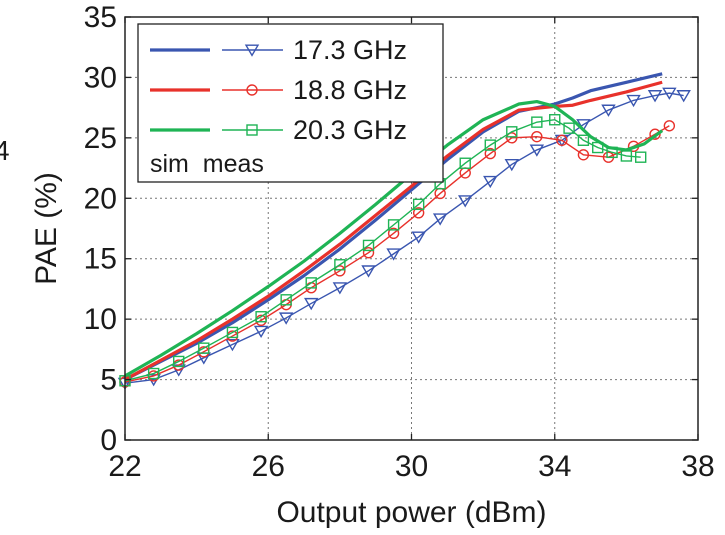 The image size is (725, 535). I want to click on legend-entry-18-8-ghz: 18.8 GHz, so click(278, 90).